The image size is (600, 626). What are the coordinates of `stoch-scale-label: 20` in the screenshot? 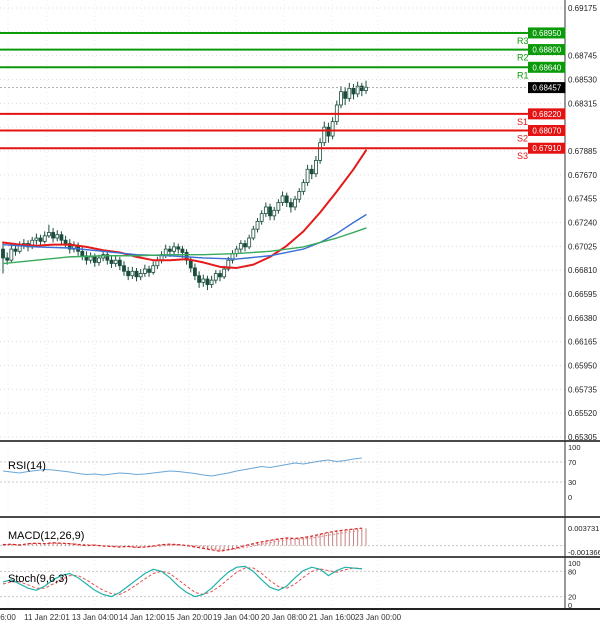 It's located at (572, 597).